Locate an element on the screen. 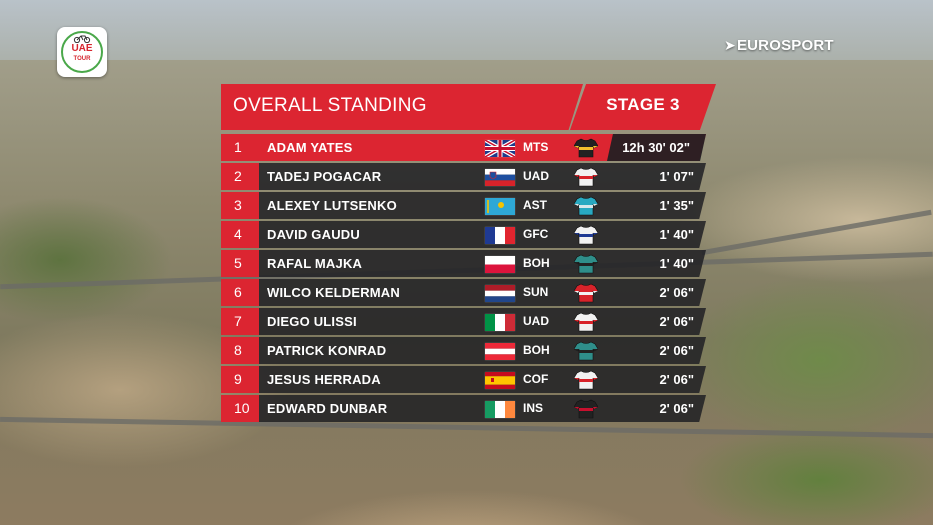 This screenshot has width=933, height=525. position: 6 is located at coordinates (240, 292).